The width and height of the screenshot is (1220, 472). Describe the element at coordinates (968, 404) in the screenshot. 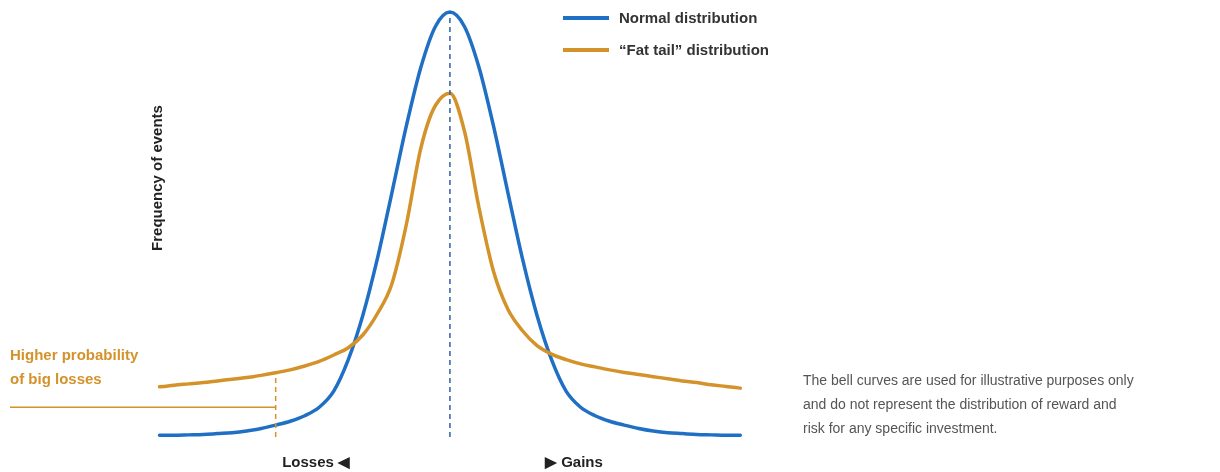

I see `text: The bell curves are used for illustrative purposes only and do not represent the distribution of reward and risk for any specific investment.` at that location.